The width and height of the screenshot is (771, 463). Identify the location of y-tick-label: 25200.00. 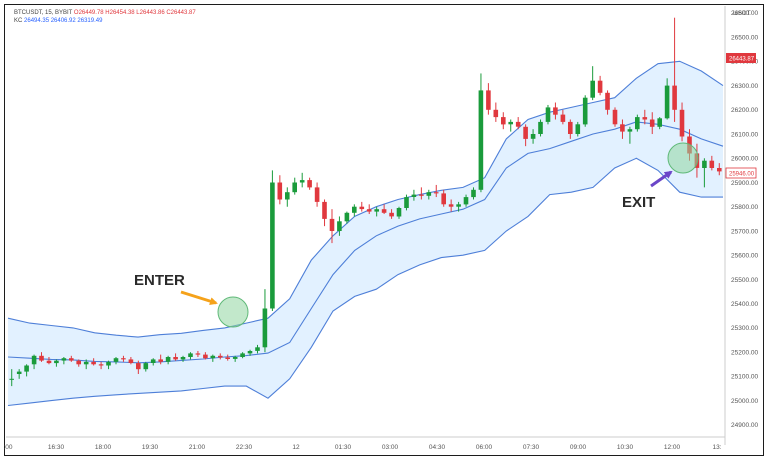
(744, 353).